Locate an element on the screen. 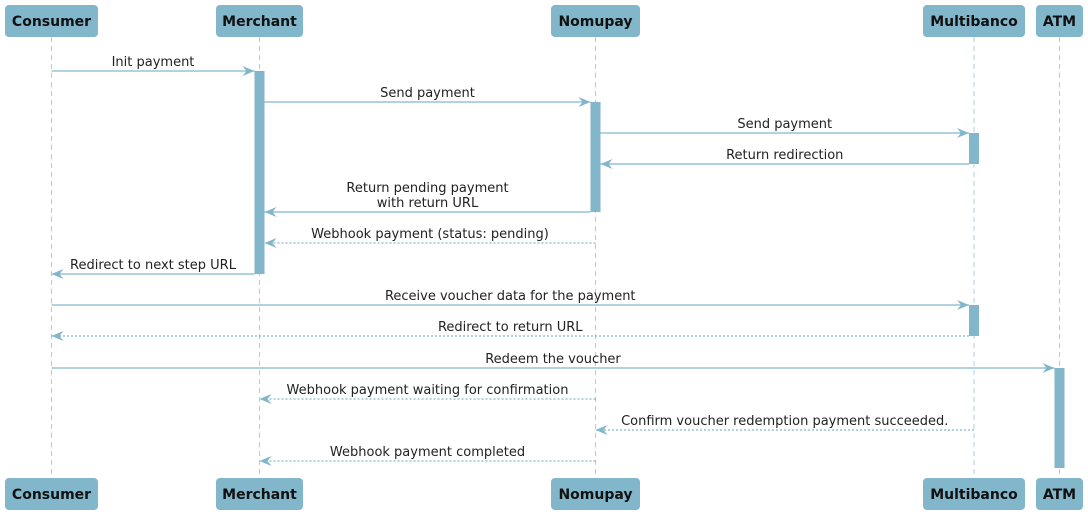  message-4: Return redirection is located at coordinates (784, 158).